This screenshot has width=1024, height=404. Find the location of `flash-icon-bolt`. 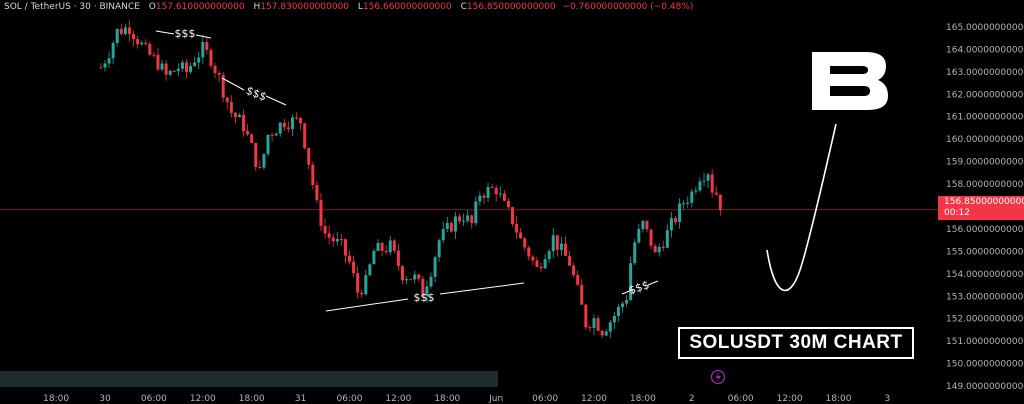

flash-icon-bolt is located at coordinates (718, 377).